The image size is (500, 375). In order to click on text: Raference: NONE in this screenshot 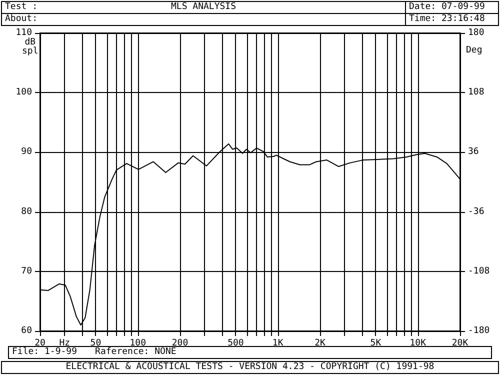, I will do `click(135, 352)`.